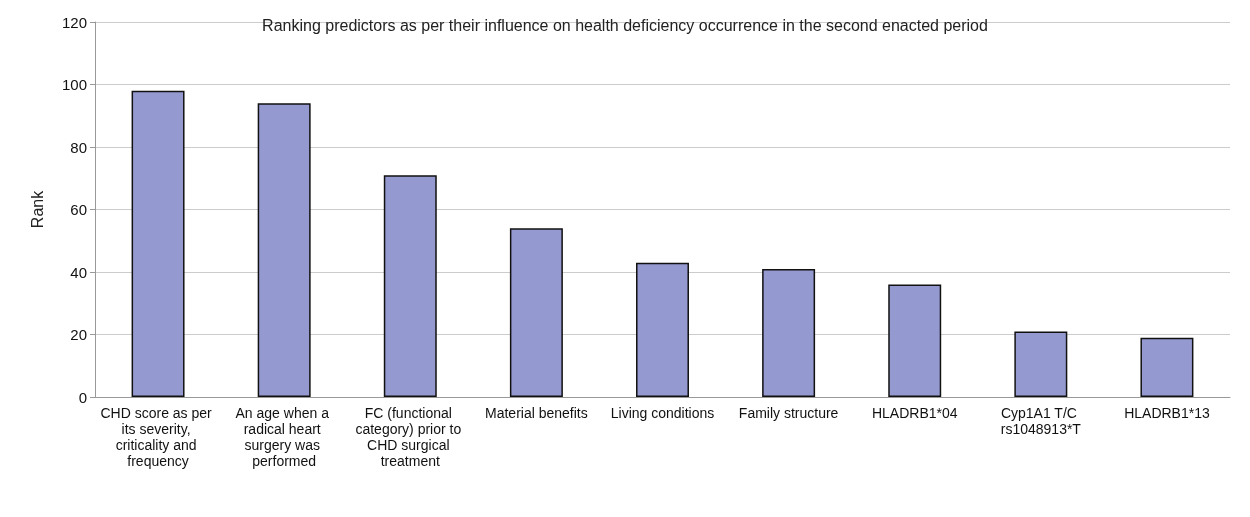  What do you see at coordinates (78, 334) in the screenshot?
I see `y-tick-label: 20` at bounding box center [78, 334].